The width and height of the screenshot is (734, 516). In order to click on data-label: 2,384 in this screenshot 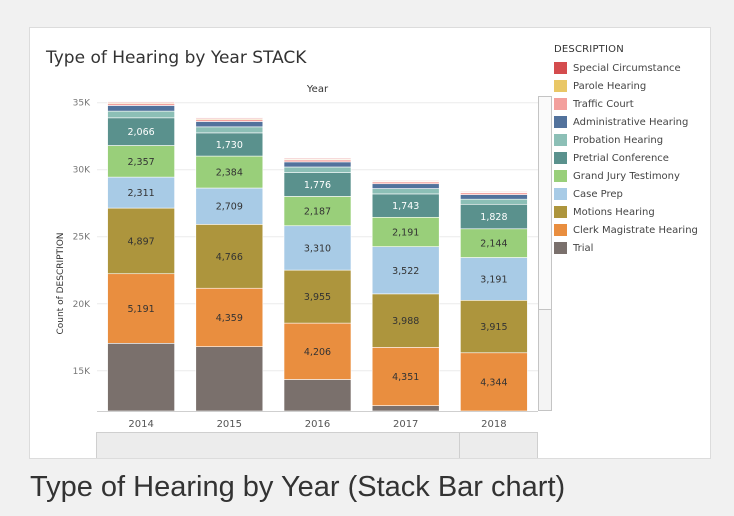, I will do `click(229, 173)`.